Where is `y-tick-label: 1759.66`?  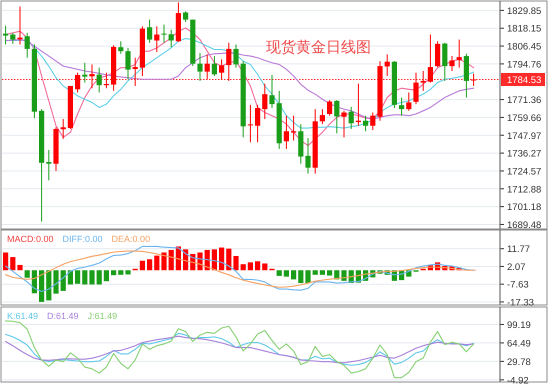
y-tick-label: 1759.66 is located at coordinates (524, 118).